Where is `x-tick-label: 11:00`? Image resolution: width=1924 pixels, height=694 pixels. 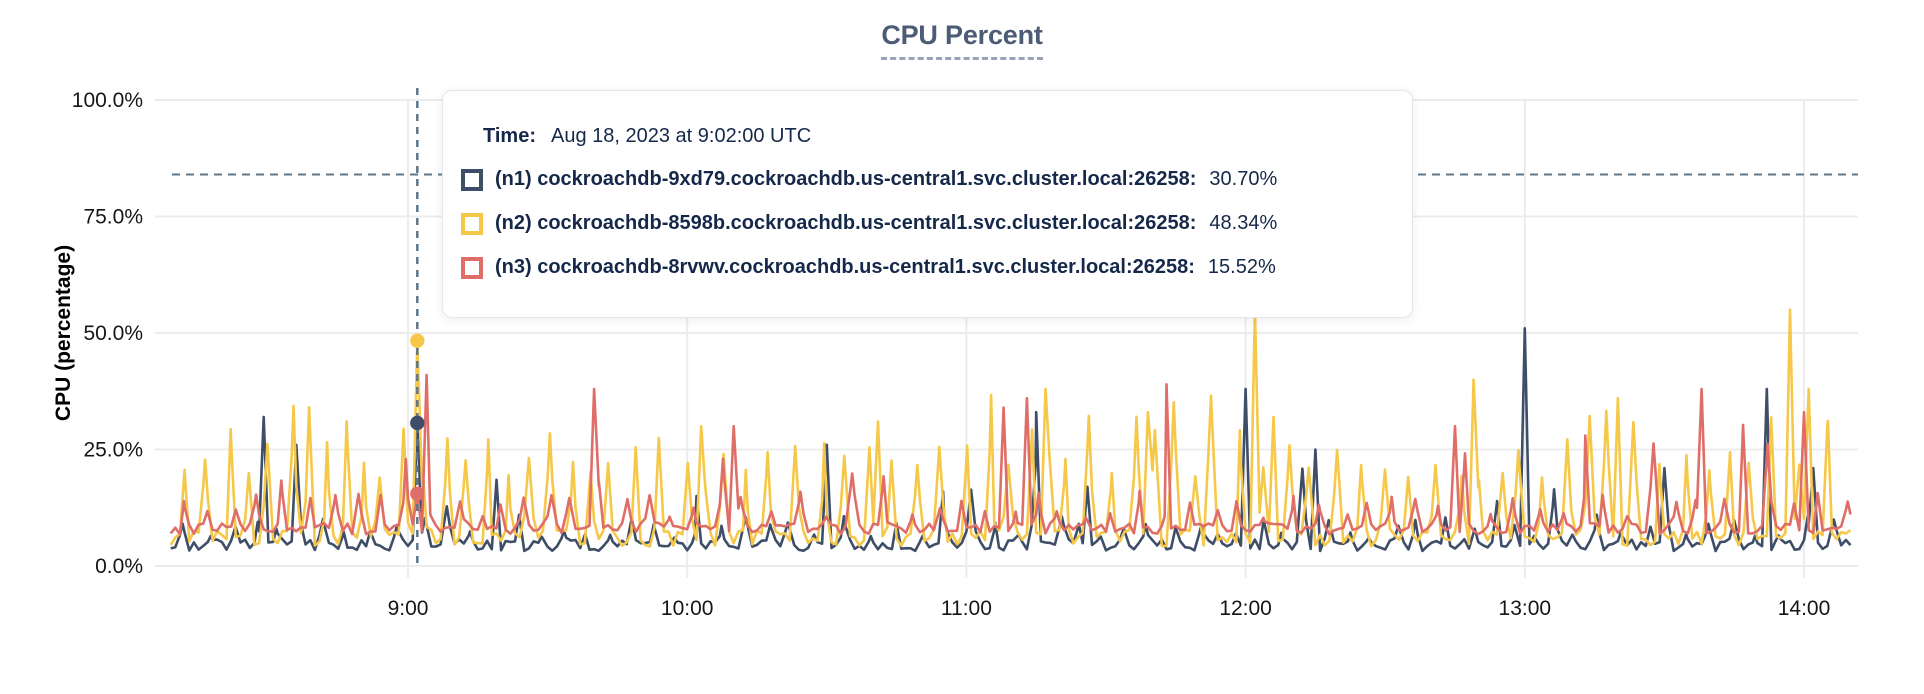
x-tick-label: 11:00 is located at coordinates (966, 608).